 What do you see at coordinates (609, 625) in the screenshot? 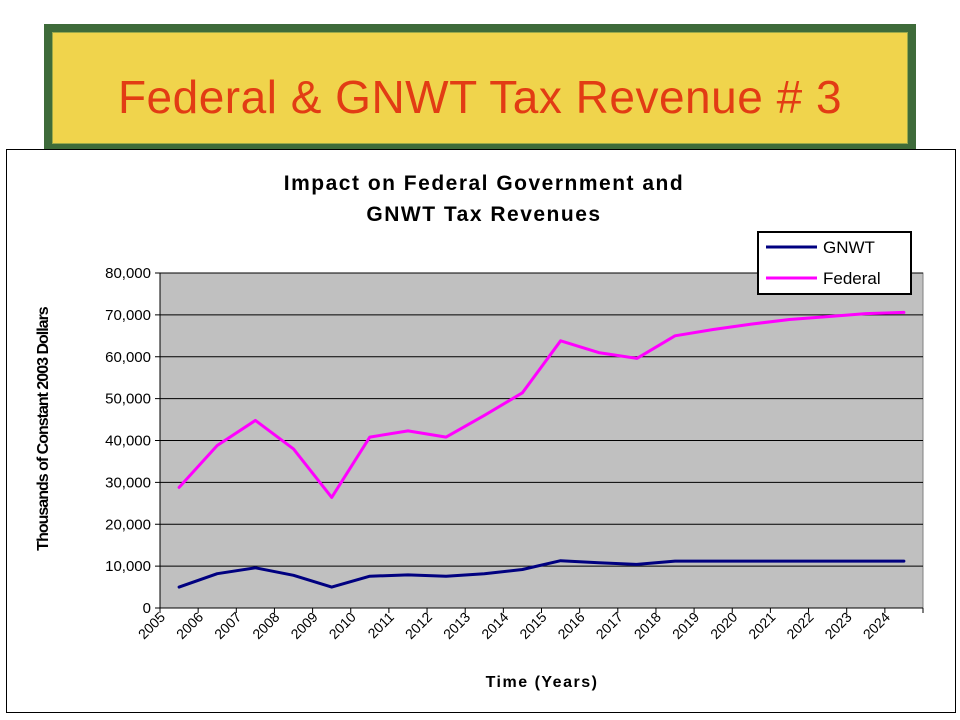
I see `x-tick-label: 2017` at bounding box center [609, 625].